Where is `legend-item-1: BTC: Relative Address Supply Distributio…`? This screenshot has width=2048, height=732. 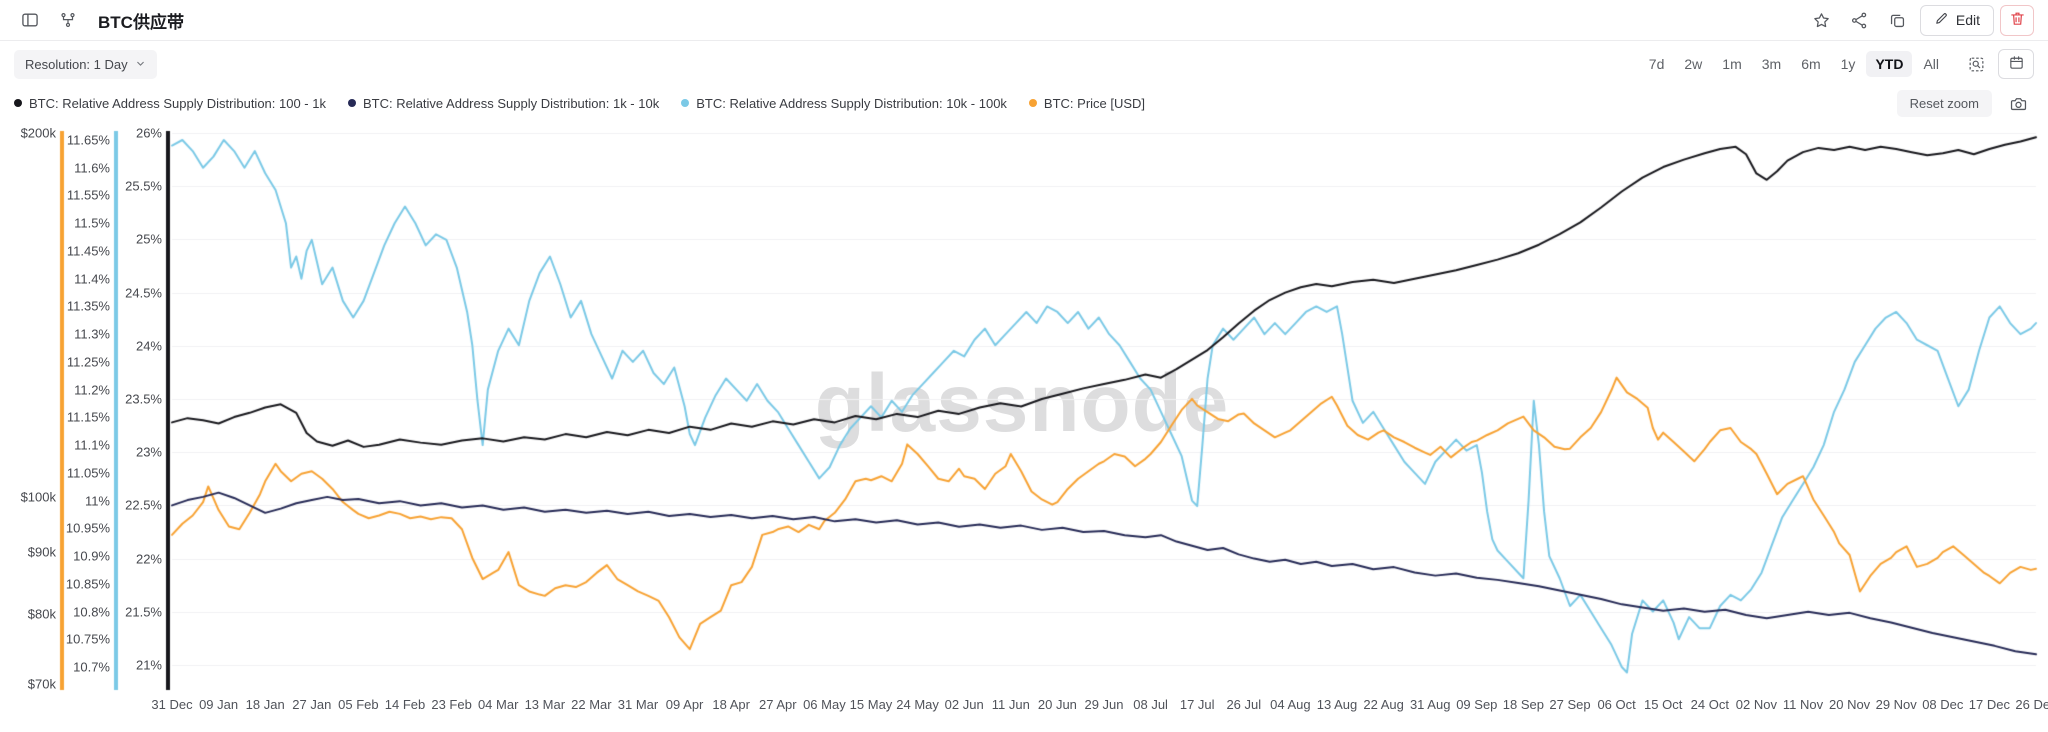 legend-item-1: BTC: Relative Address Supply Distributio… is located at coordinates (170, 103).